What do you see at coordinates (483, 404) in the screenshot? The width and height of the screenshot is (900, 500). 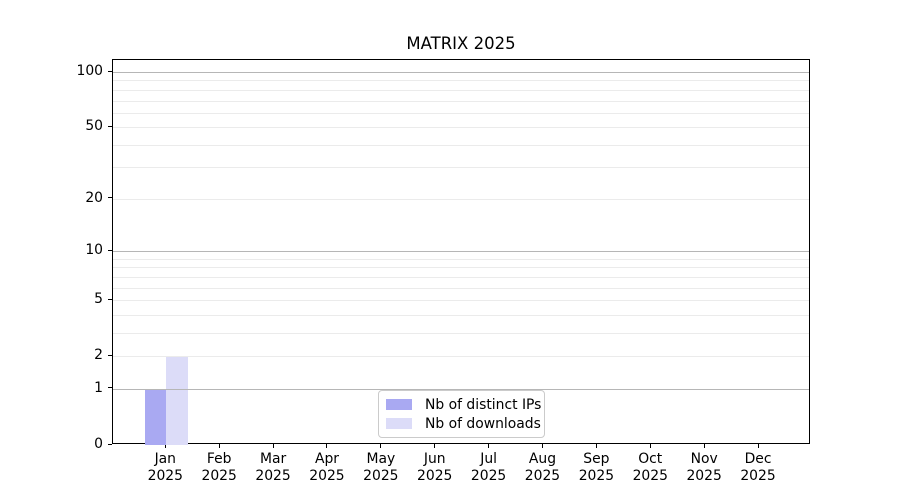 I see `legend-label-distinct-ips: Nb of distinct IPs` at bounding box center [483, 404].